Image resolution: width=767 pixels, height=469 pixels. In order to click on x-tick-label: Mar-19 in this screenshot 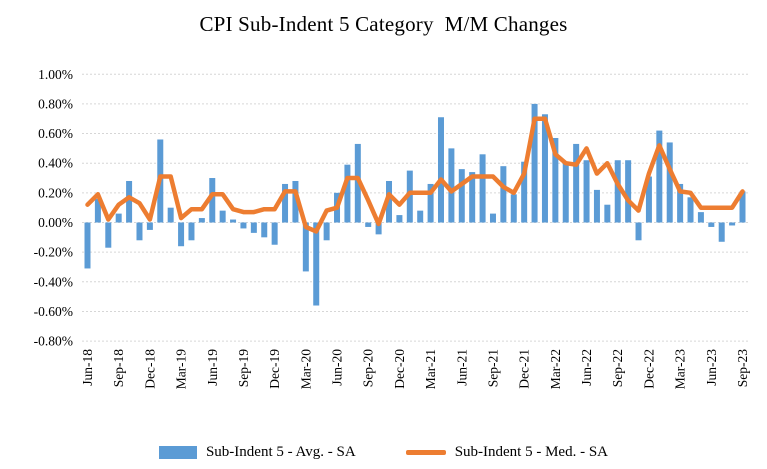, I will do `click(181, 369)`.